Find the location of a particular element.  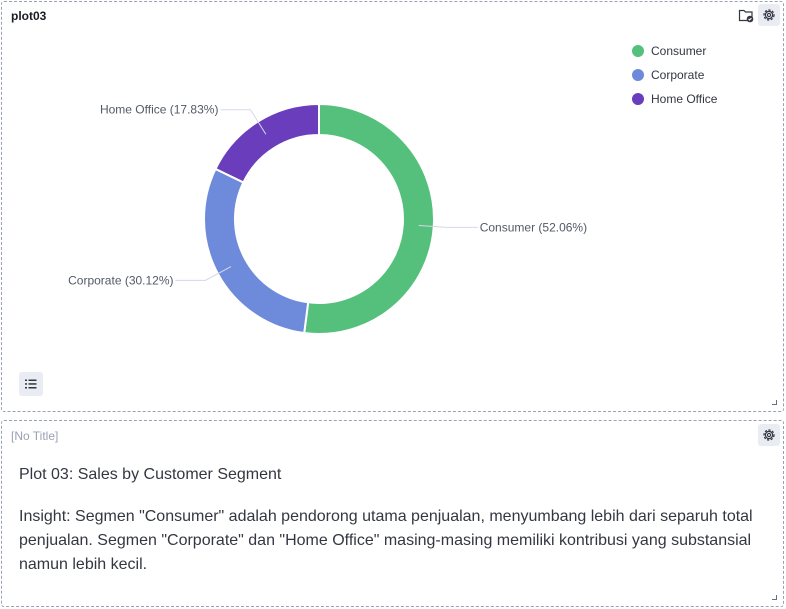

legend-label: Corporate is located at coordinates (678, 75).